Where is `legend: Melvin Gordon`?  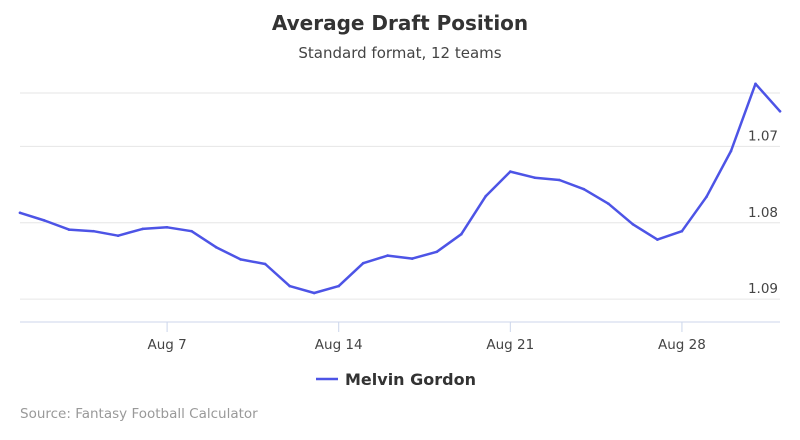 legend: Melvin Gordon is located at coordinates (396, 379).